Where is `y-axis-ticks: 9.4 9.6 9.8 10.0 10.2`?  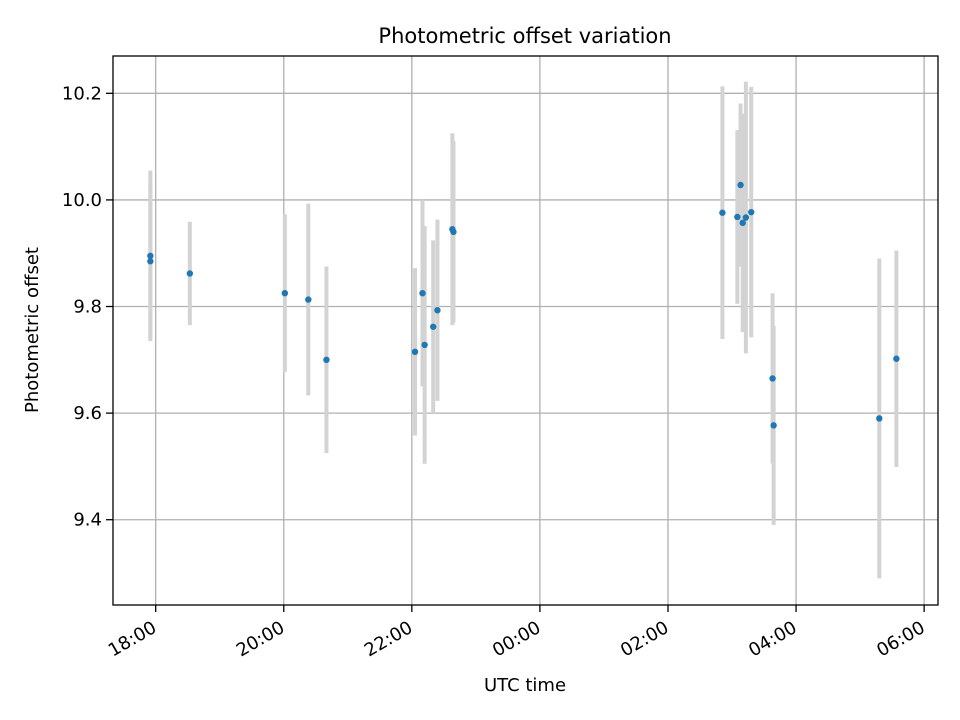 y-axis-ticks: 9.4 9.6 9.8 10.0 10.2 is located at coordinates (87, 307).